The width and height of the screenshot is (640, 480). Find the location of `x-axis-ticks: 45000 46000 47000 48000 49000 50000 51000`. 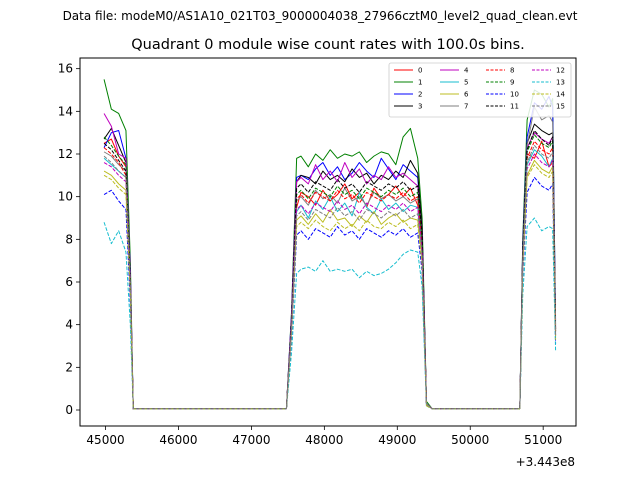

x-axis-ticks: 45000 46000 47000 48000 49000 50000 51000 is located at coordinates (324, 436).